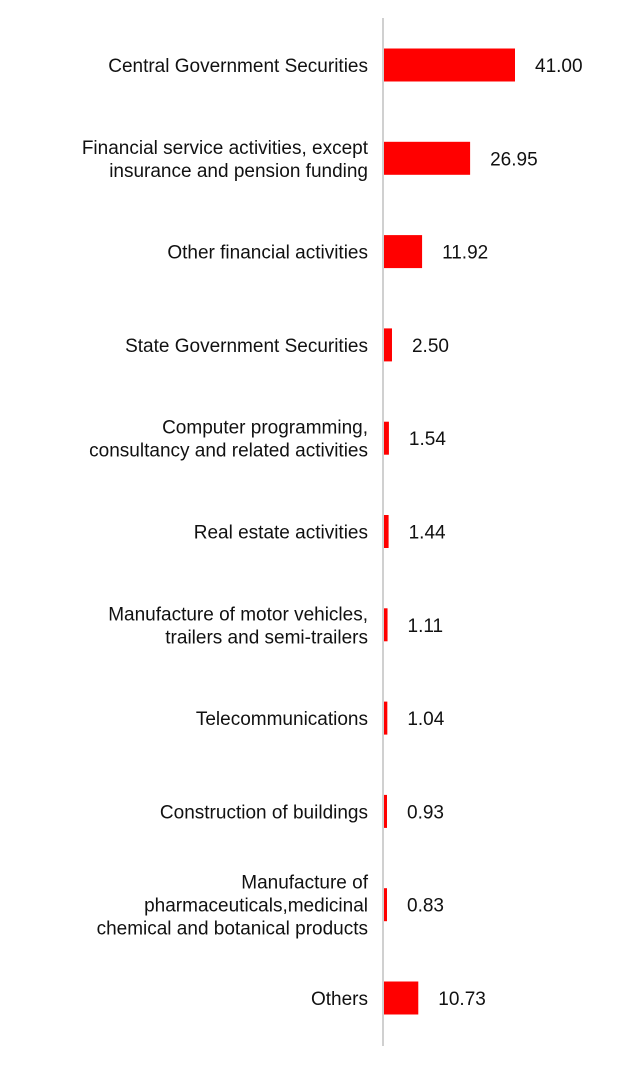  I want to click on category-label-central-government-securities: Central Government Securities, so click(238, 66).